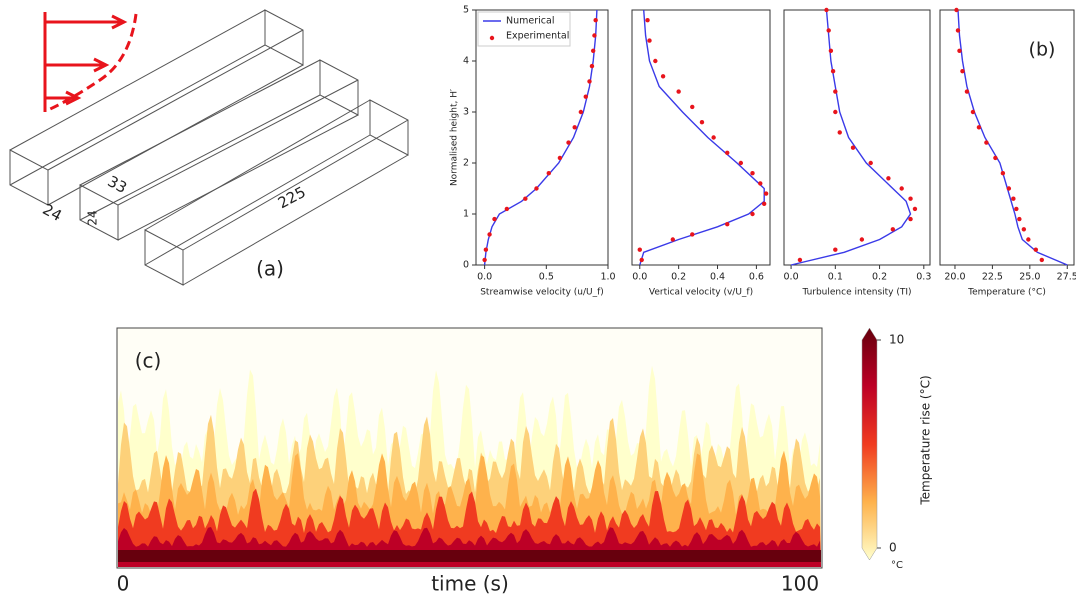 The height and width of the screenshot is (598, 1076). Describe the element at coordinates (542, 293) in the screenshot. I see `x-axis-label: Streamwise velocity (u/U_f)` at that location.